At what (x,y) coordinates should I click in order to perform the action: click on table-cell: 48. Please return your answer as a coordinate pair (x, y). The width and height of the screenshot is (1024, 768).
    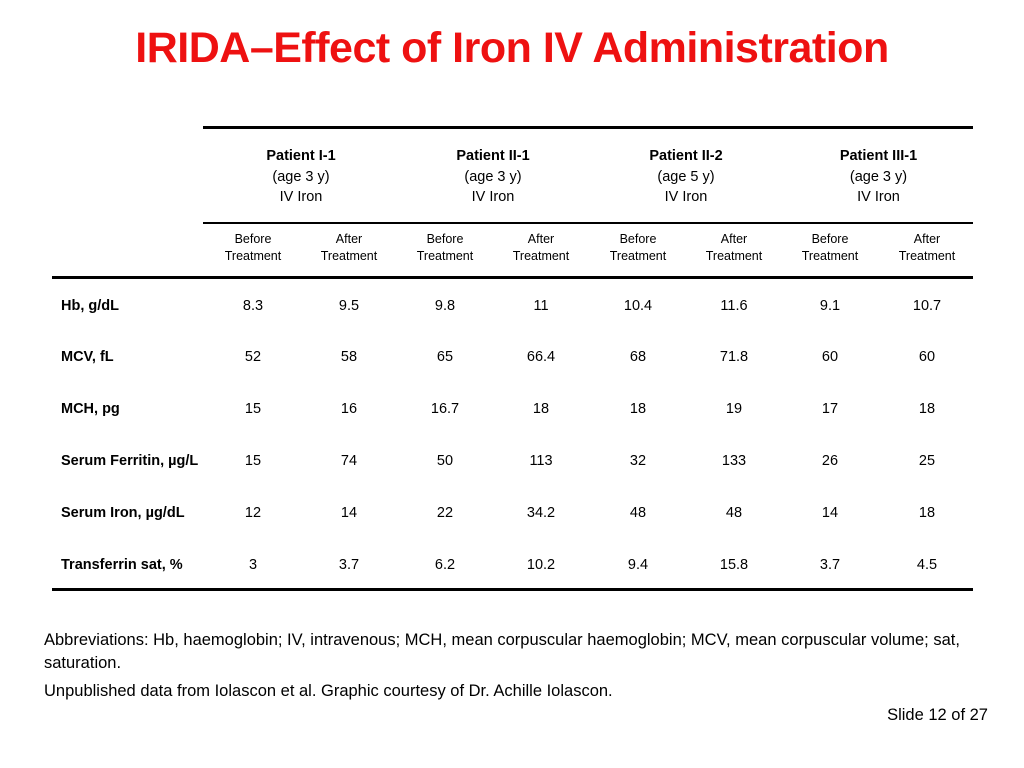
    Looking at the image, I should click on (734, 513).